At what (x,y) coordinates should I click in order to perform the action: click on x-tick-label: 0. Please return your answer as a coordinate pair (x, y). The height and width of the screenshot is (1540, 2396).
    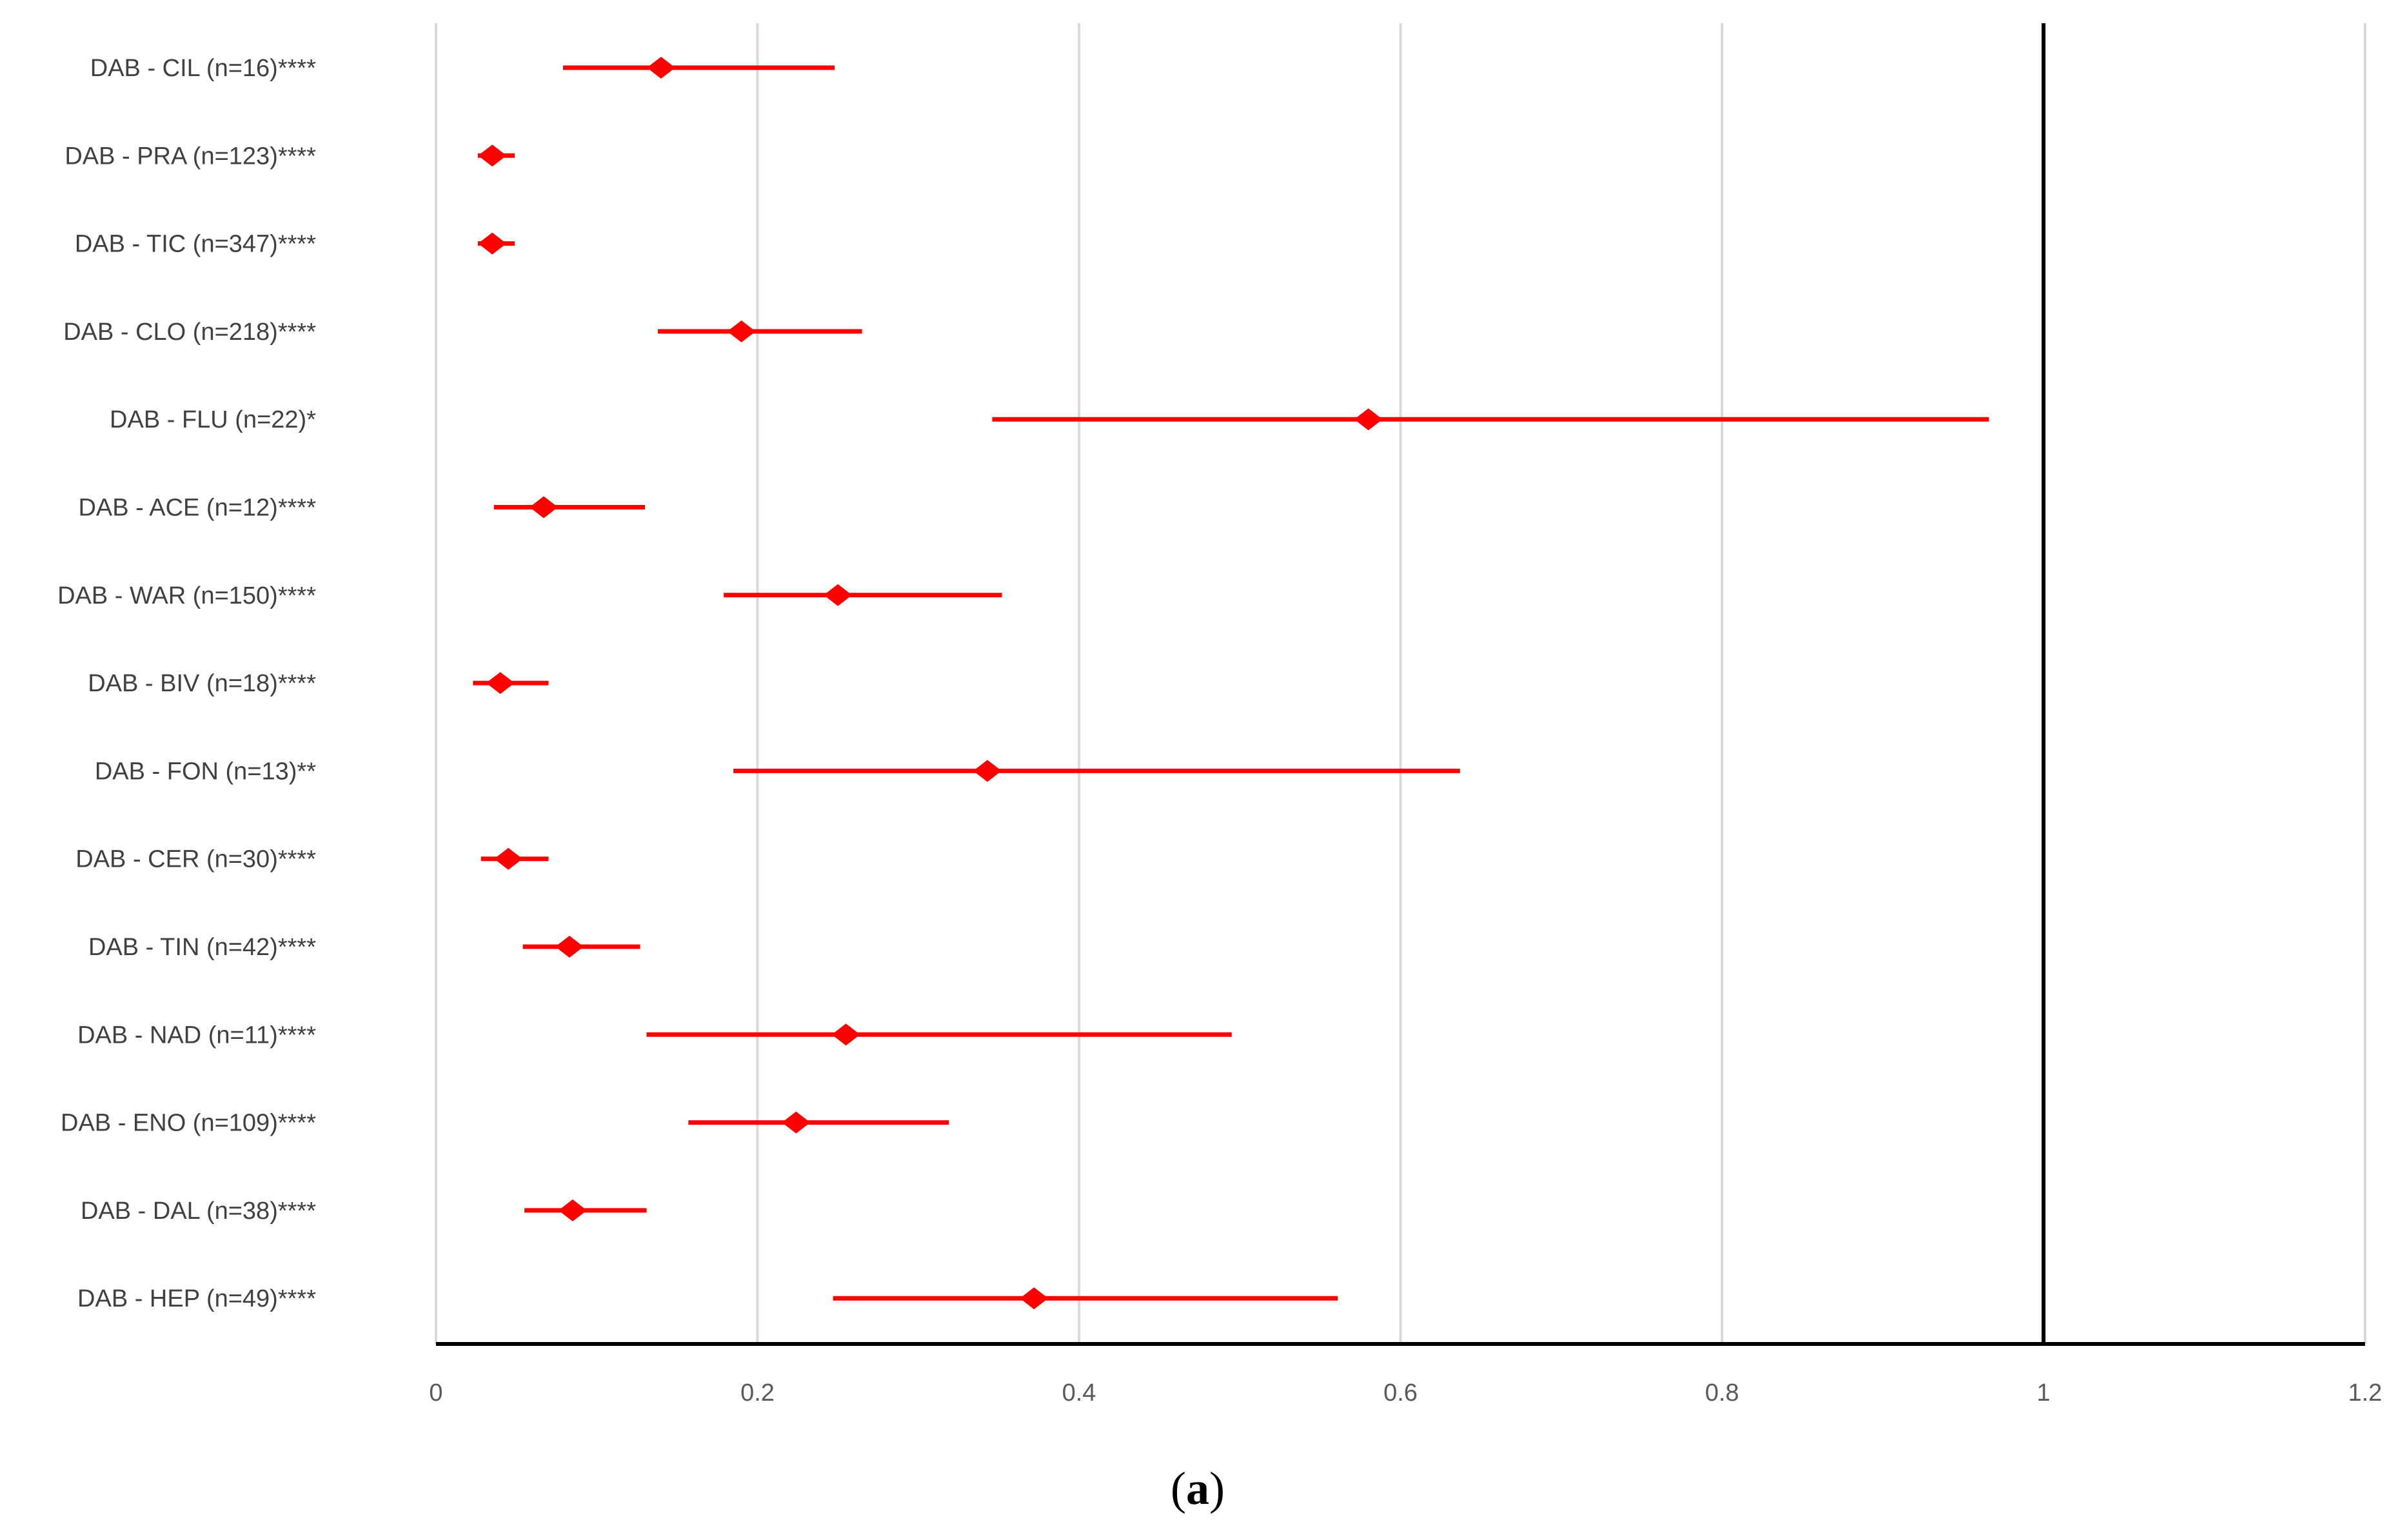
    Looking at the image, I should click on (435, 1393).